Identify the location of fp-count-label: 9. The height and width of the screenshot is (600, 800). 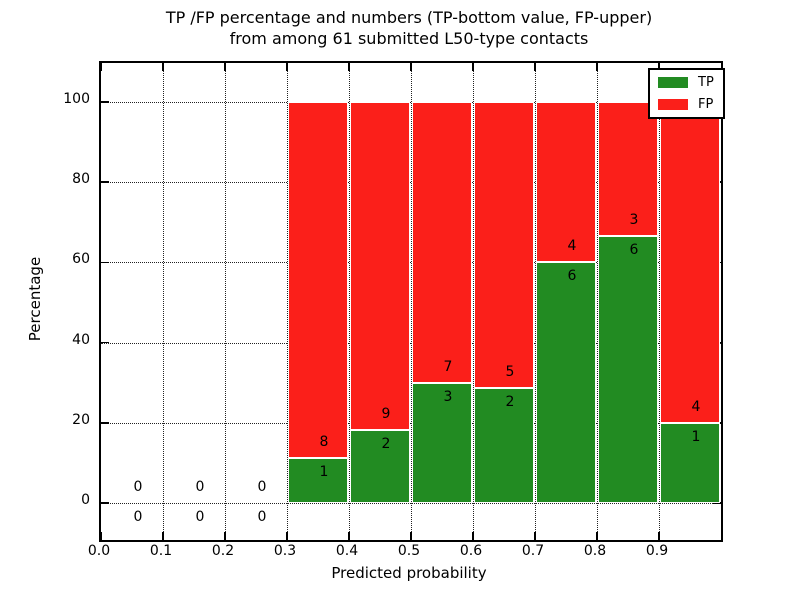
(386, 414).